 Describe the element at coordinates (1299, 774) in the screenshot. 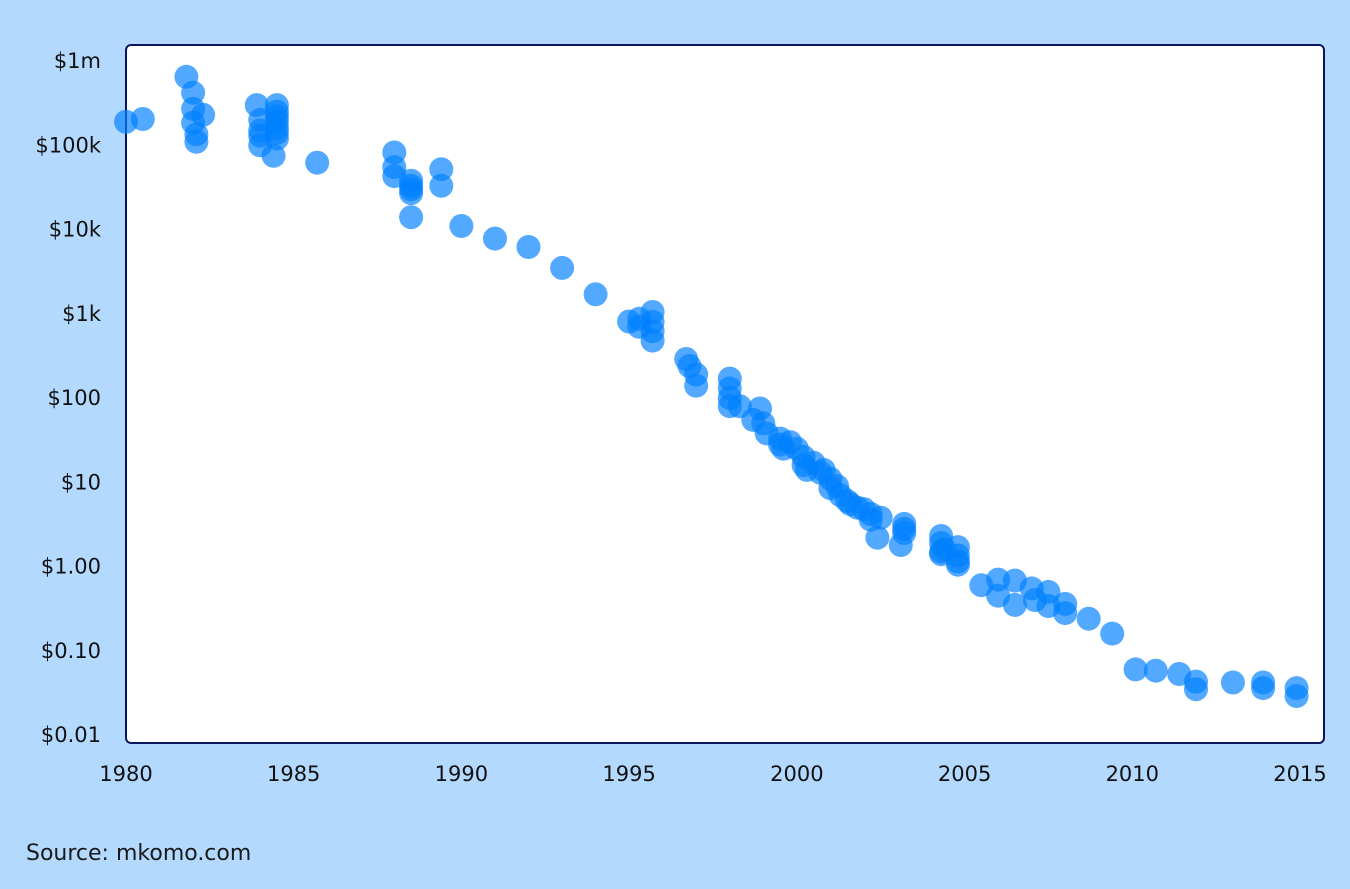

I see `x-tick-label: 2015` at that location.